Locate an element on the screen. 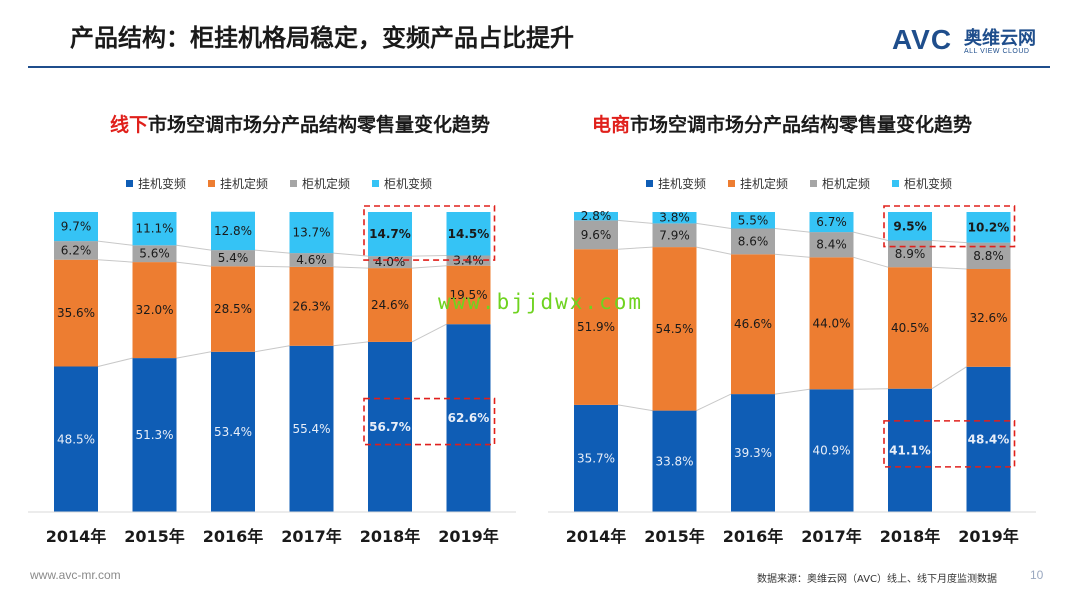  offline-title-rest: 市场空调市场分产品结构零售量变化趋势 is located at coordinates (319, 125).